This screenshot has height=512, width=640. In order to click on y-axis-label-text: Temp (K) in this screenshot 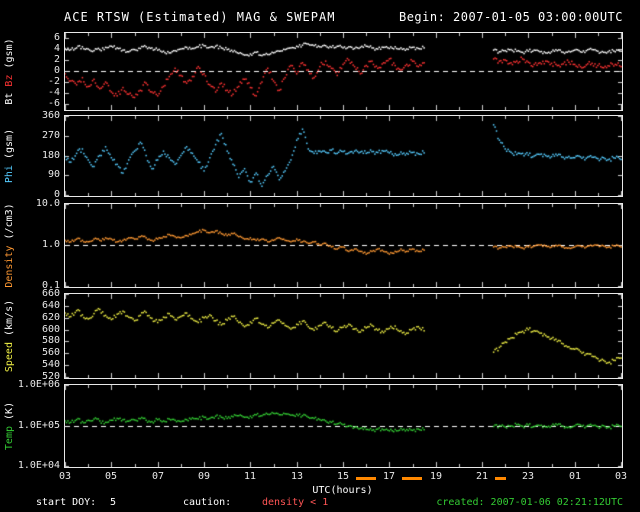, I will do `click(9, 426)`.